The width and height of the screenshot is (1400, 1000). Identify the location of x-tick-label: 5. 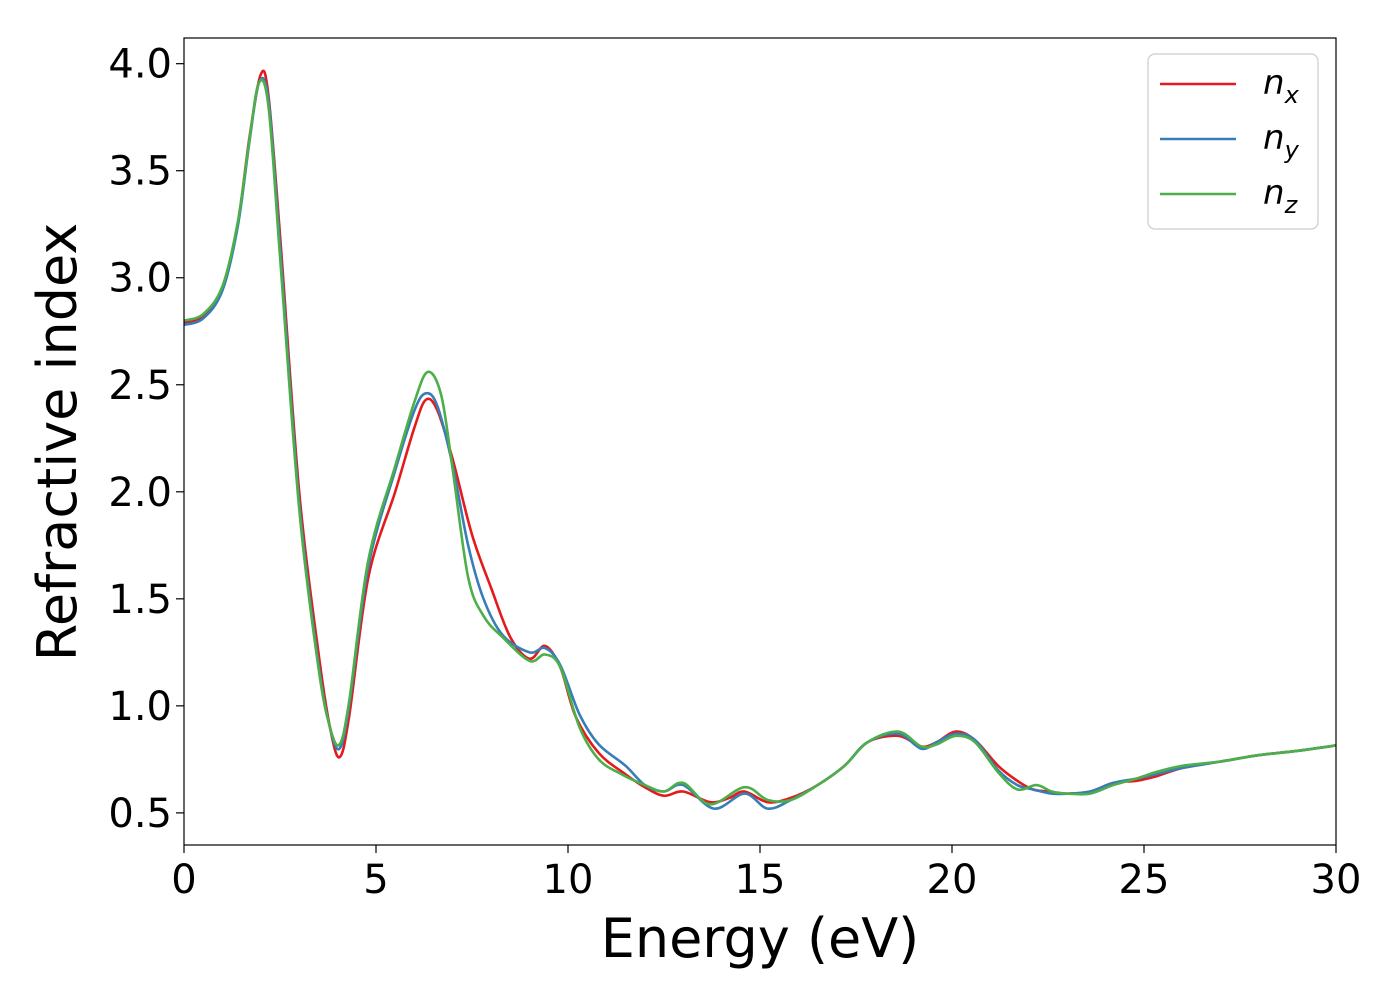
(375, 880).